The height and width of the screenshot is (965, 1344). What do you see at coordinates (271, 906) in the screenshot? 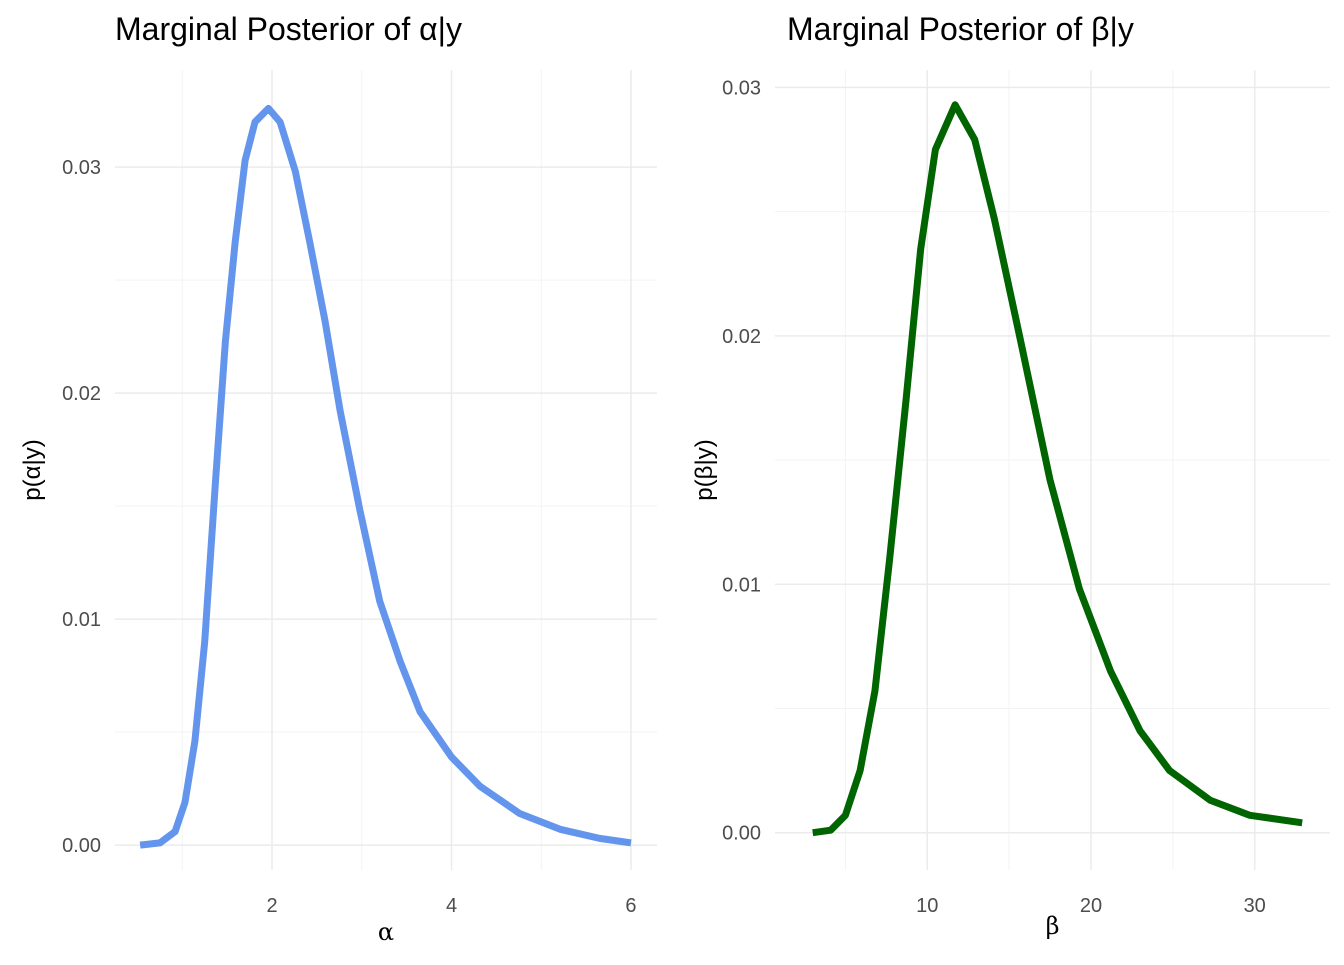
I see `x-tick-label: 2` at bounding box center [271, 906].